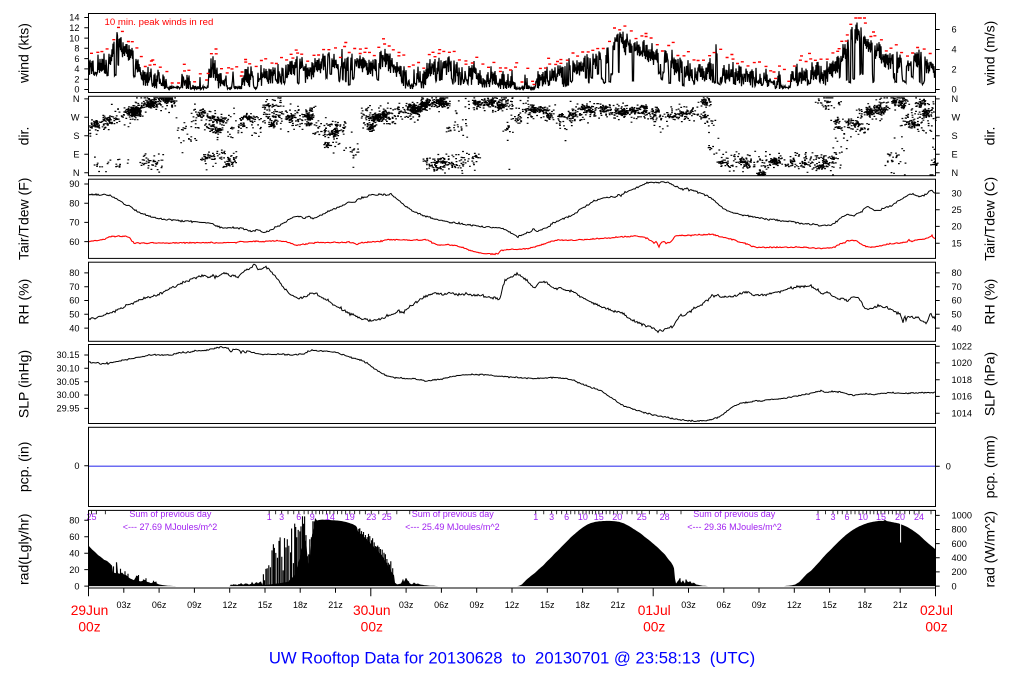 The image size is (1024, 700). I want to click on svg-text: 03z, so click(124, 605).